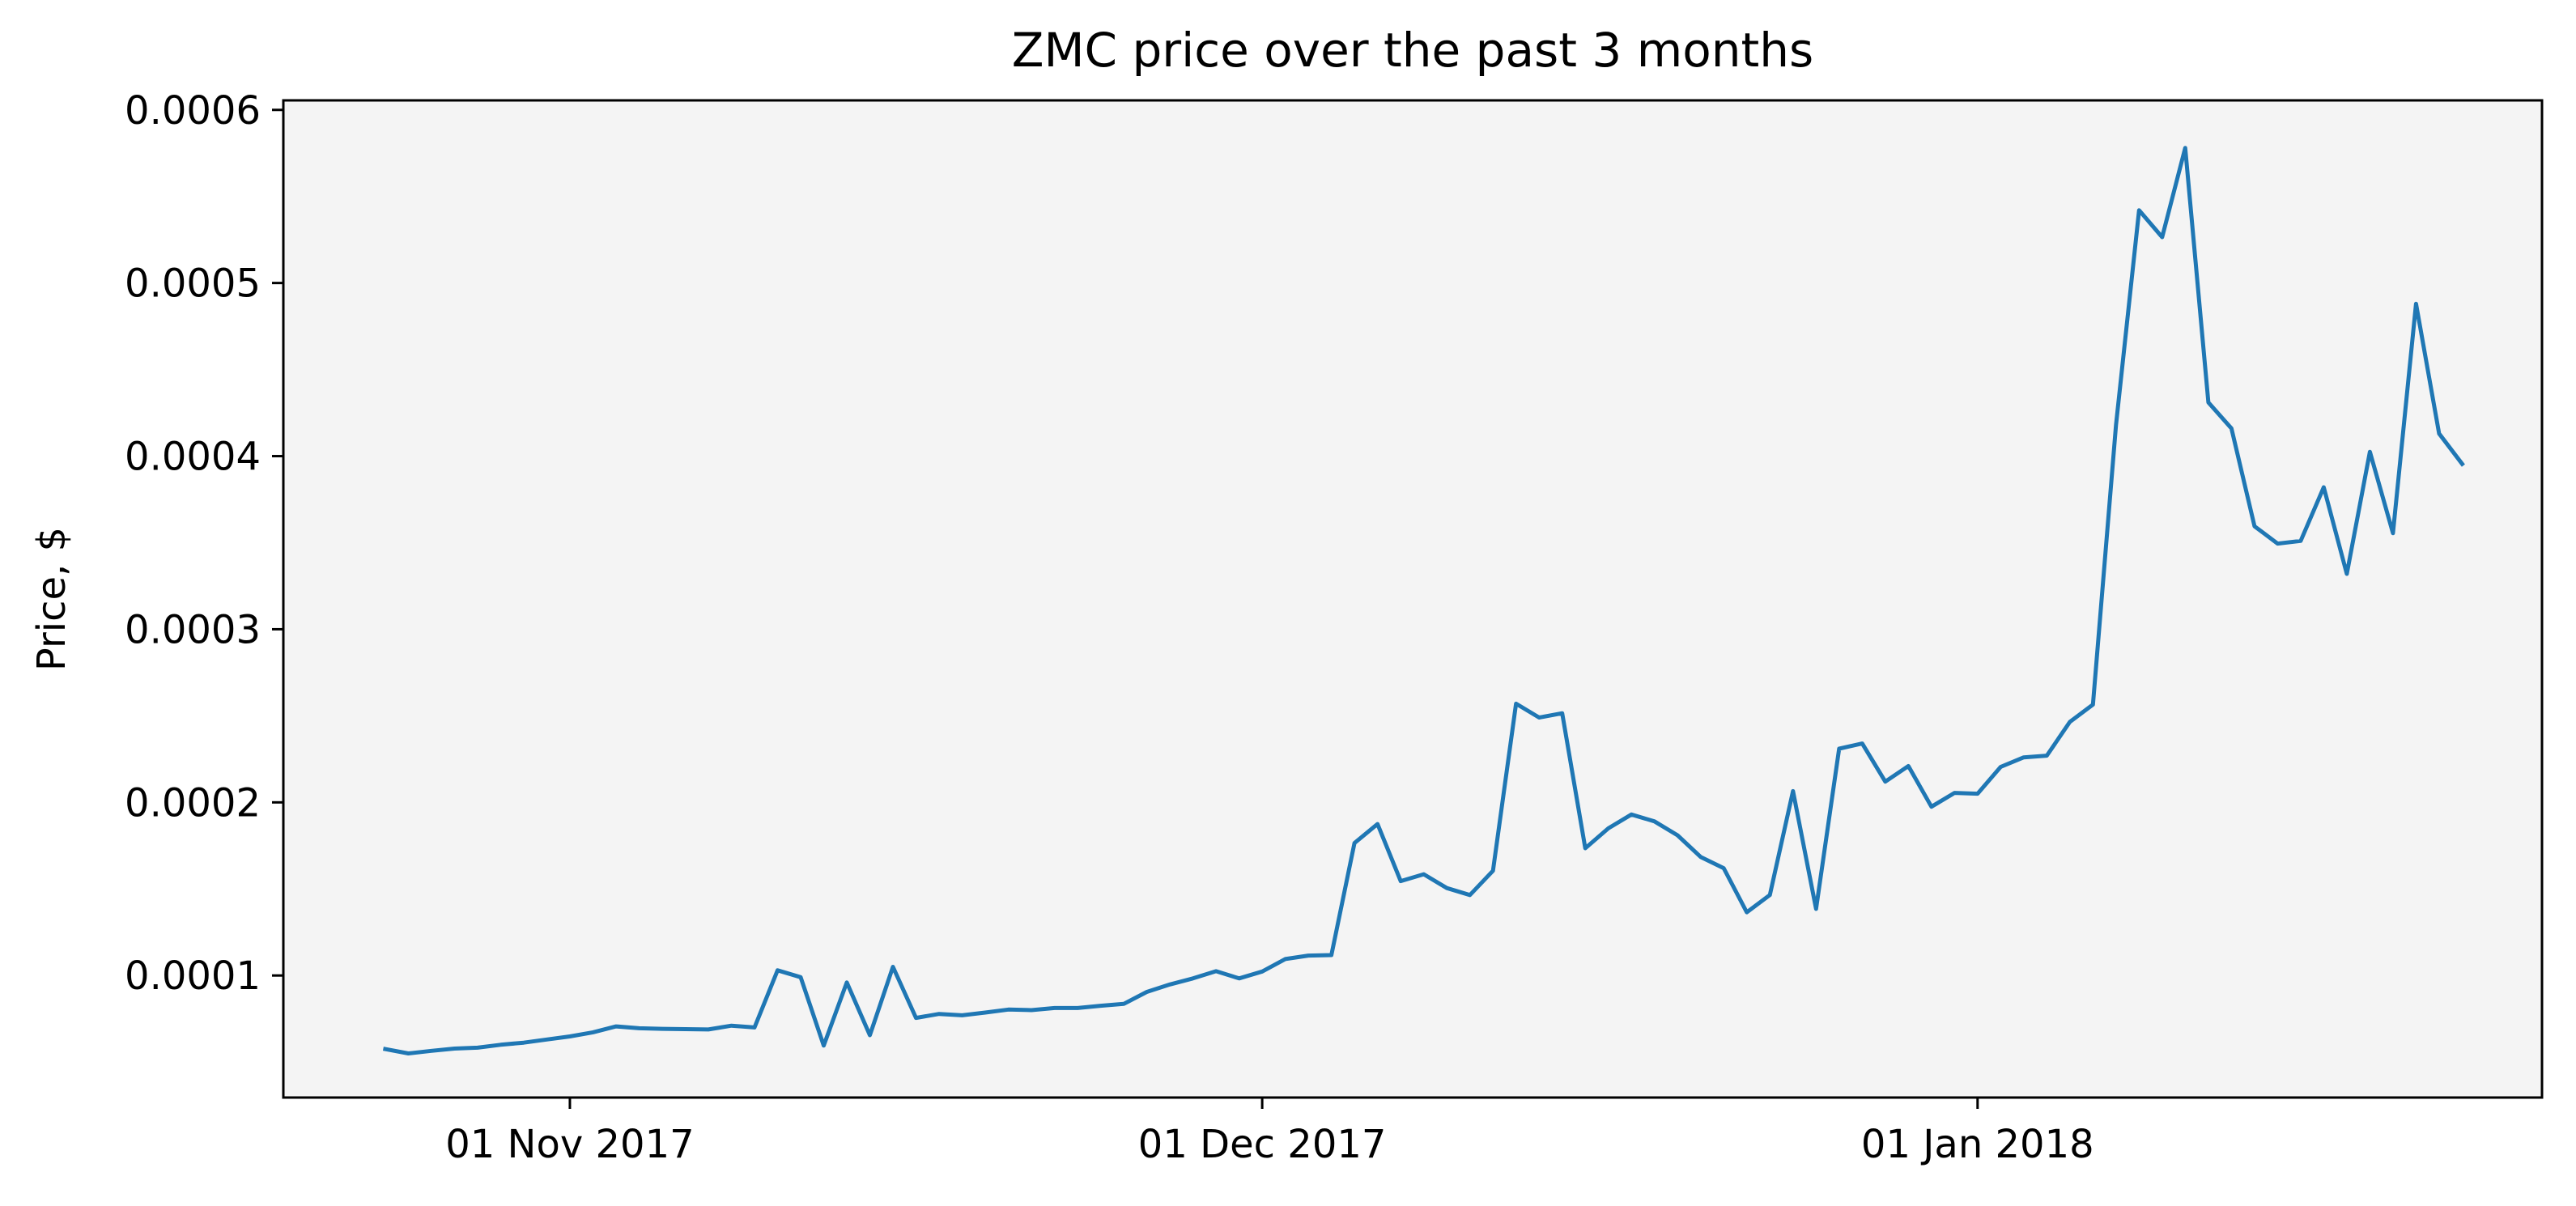  I want to click on x-axis-ticks: 01 Nov 2017 01 Dec 2017 01 Jan 2018, so click(1269, 1132).